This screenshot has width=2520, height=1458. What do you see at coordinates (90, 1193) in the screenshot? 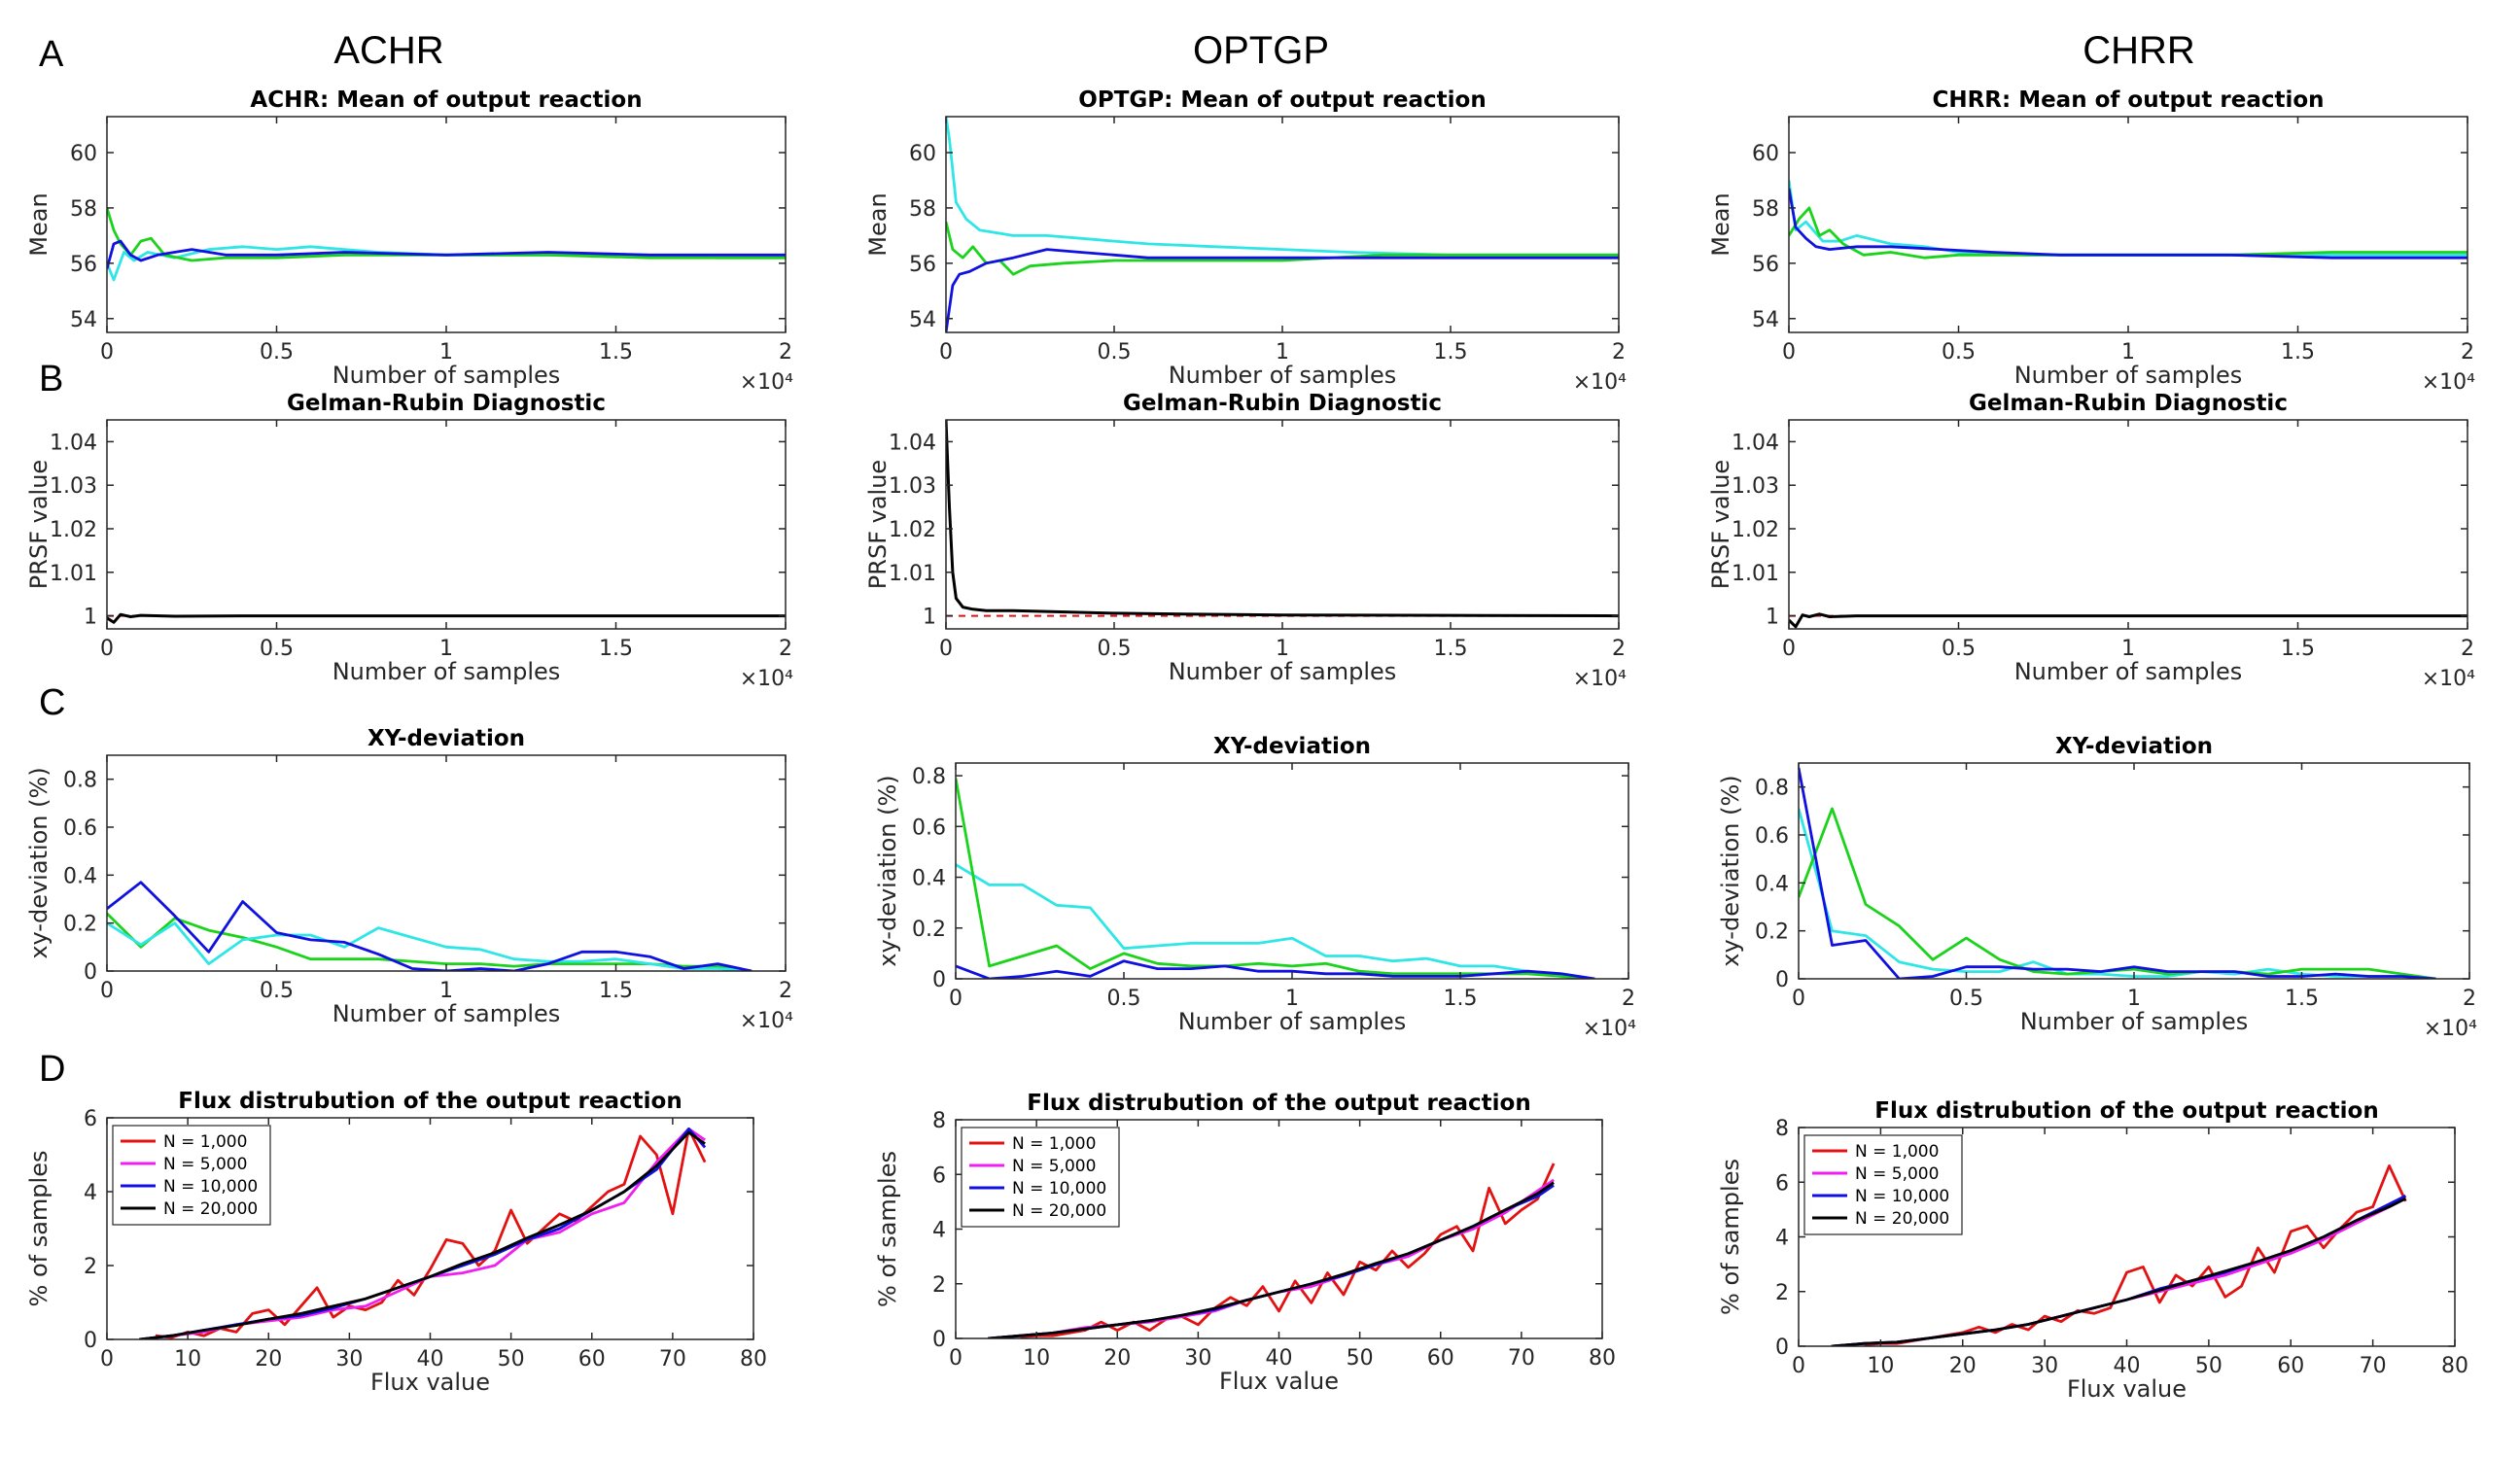
I see `y-tick-label: 4` at bounding box center [90, 1193].